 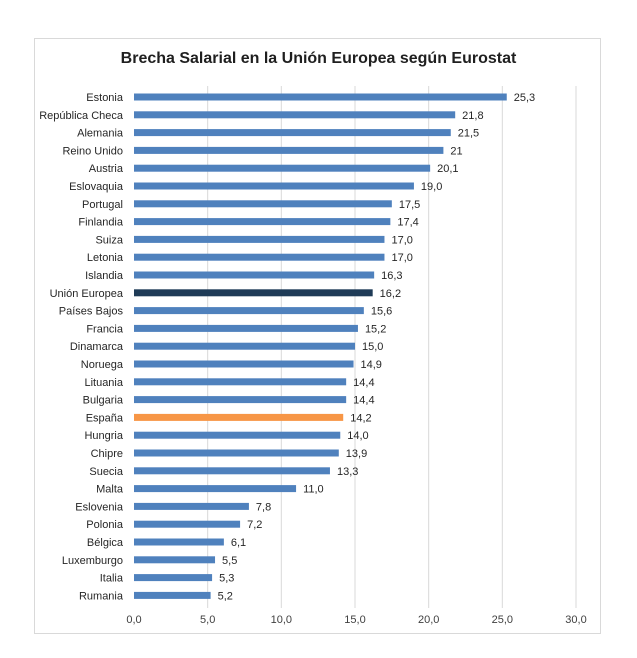 I want to click on category-label: España, so click(x=105, y=418).